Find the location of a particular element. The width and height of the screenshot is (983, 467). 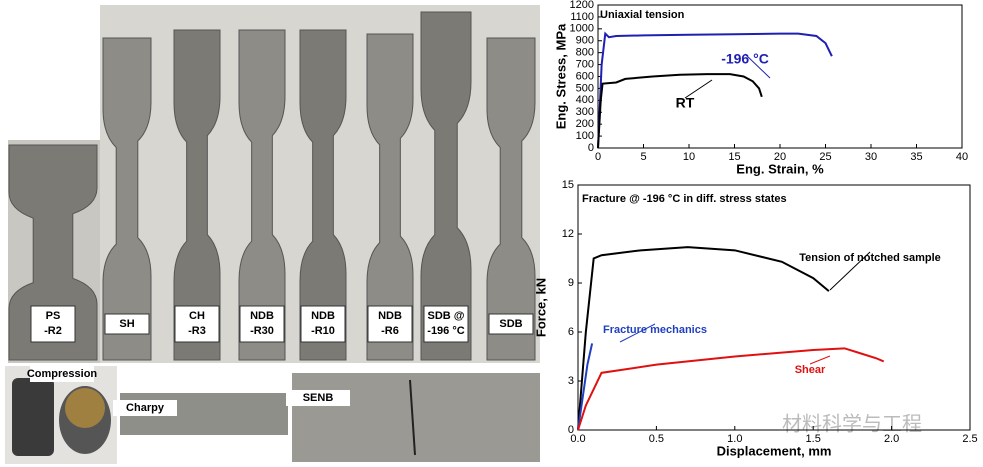

x-tick-label: 30 is located at coordinates (871, 157).